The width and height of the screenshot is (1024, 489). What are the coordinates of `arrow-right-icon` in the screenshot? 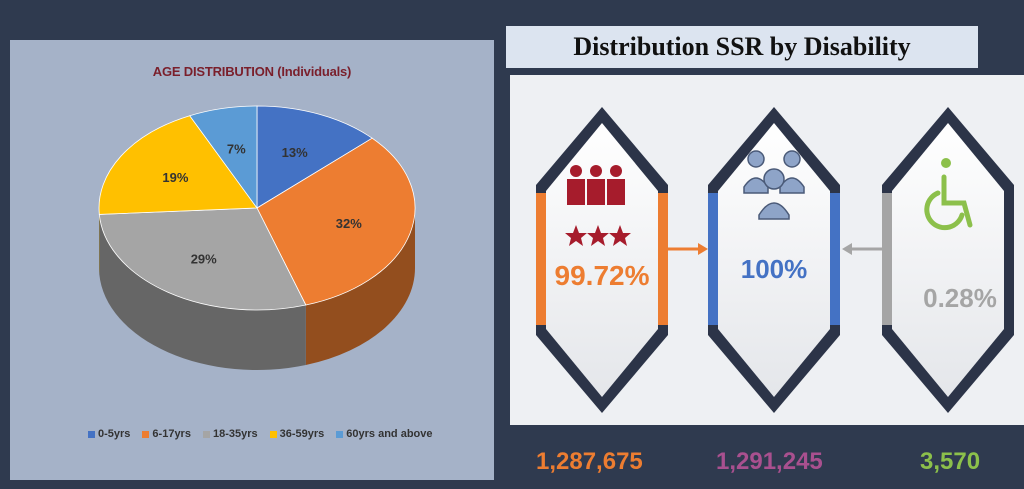 It's located at (688, 249).